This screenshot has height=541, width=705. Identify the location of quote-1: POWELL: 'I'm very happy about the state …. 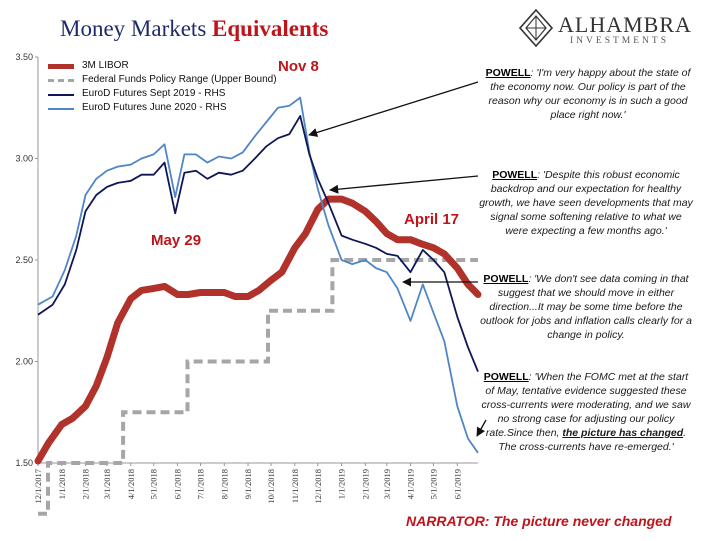
(588, 94).